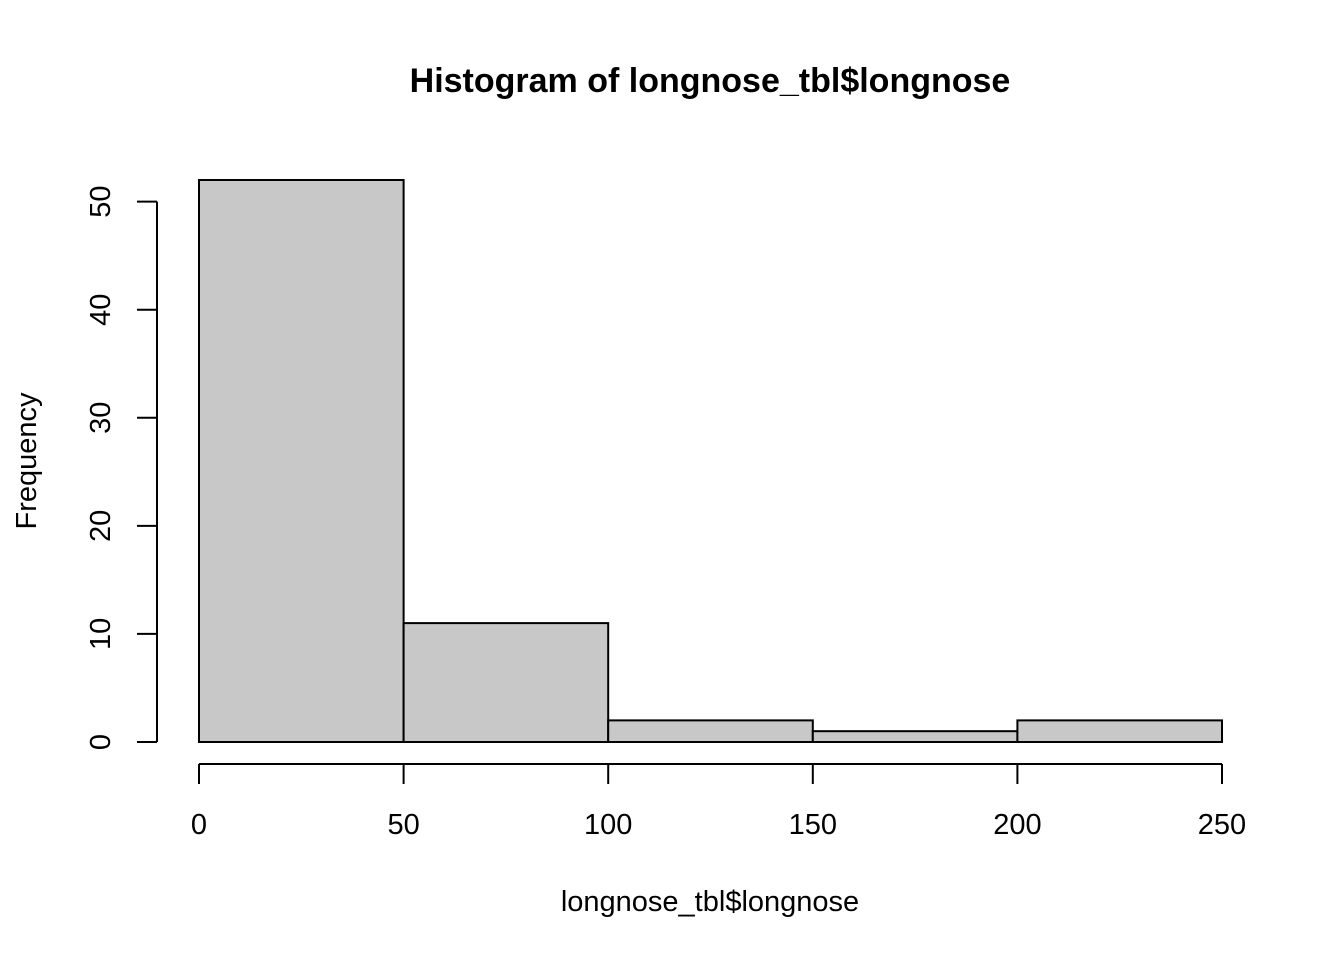  Describe the element at coordinates (101, 526) in the screenshot. I see `y-tick-label-20: 20` at that location.